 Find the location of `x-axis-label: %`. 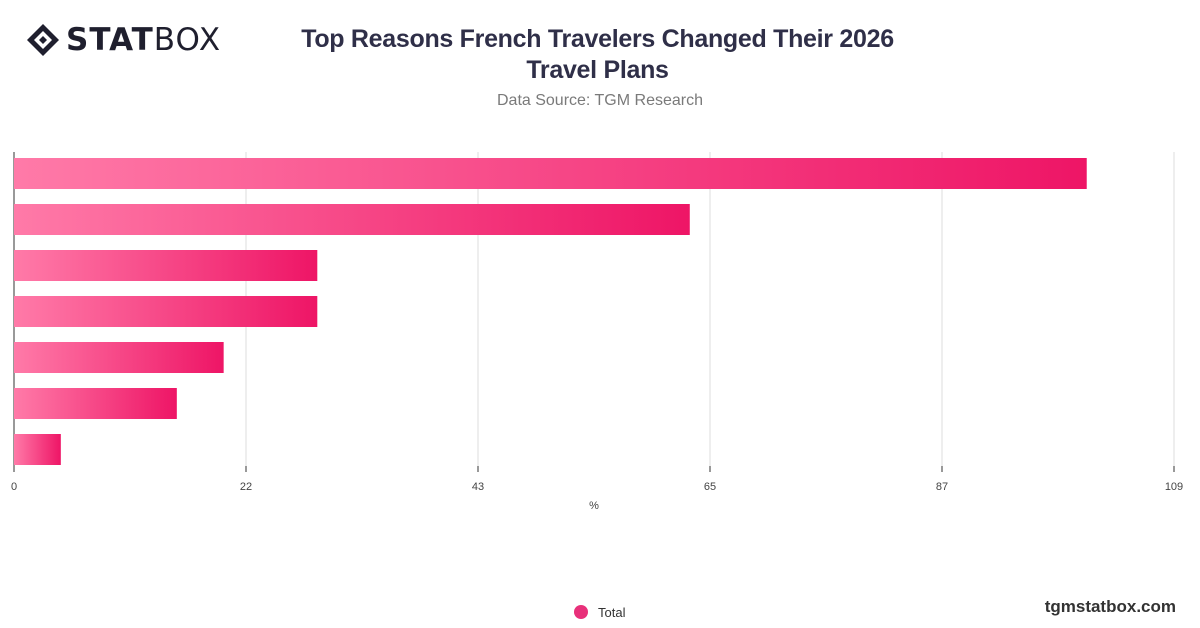

x-axis-label: % is located at coordinates (594, 506).